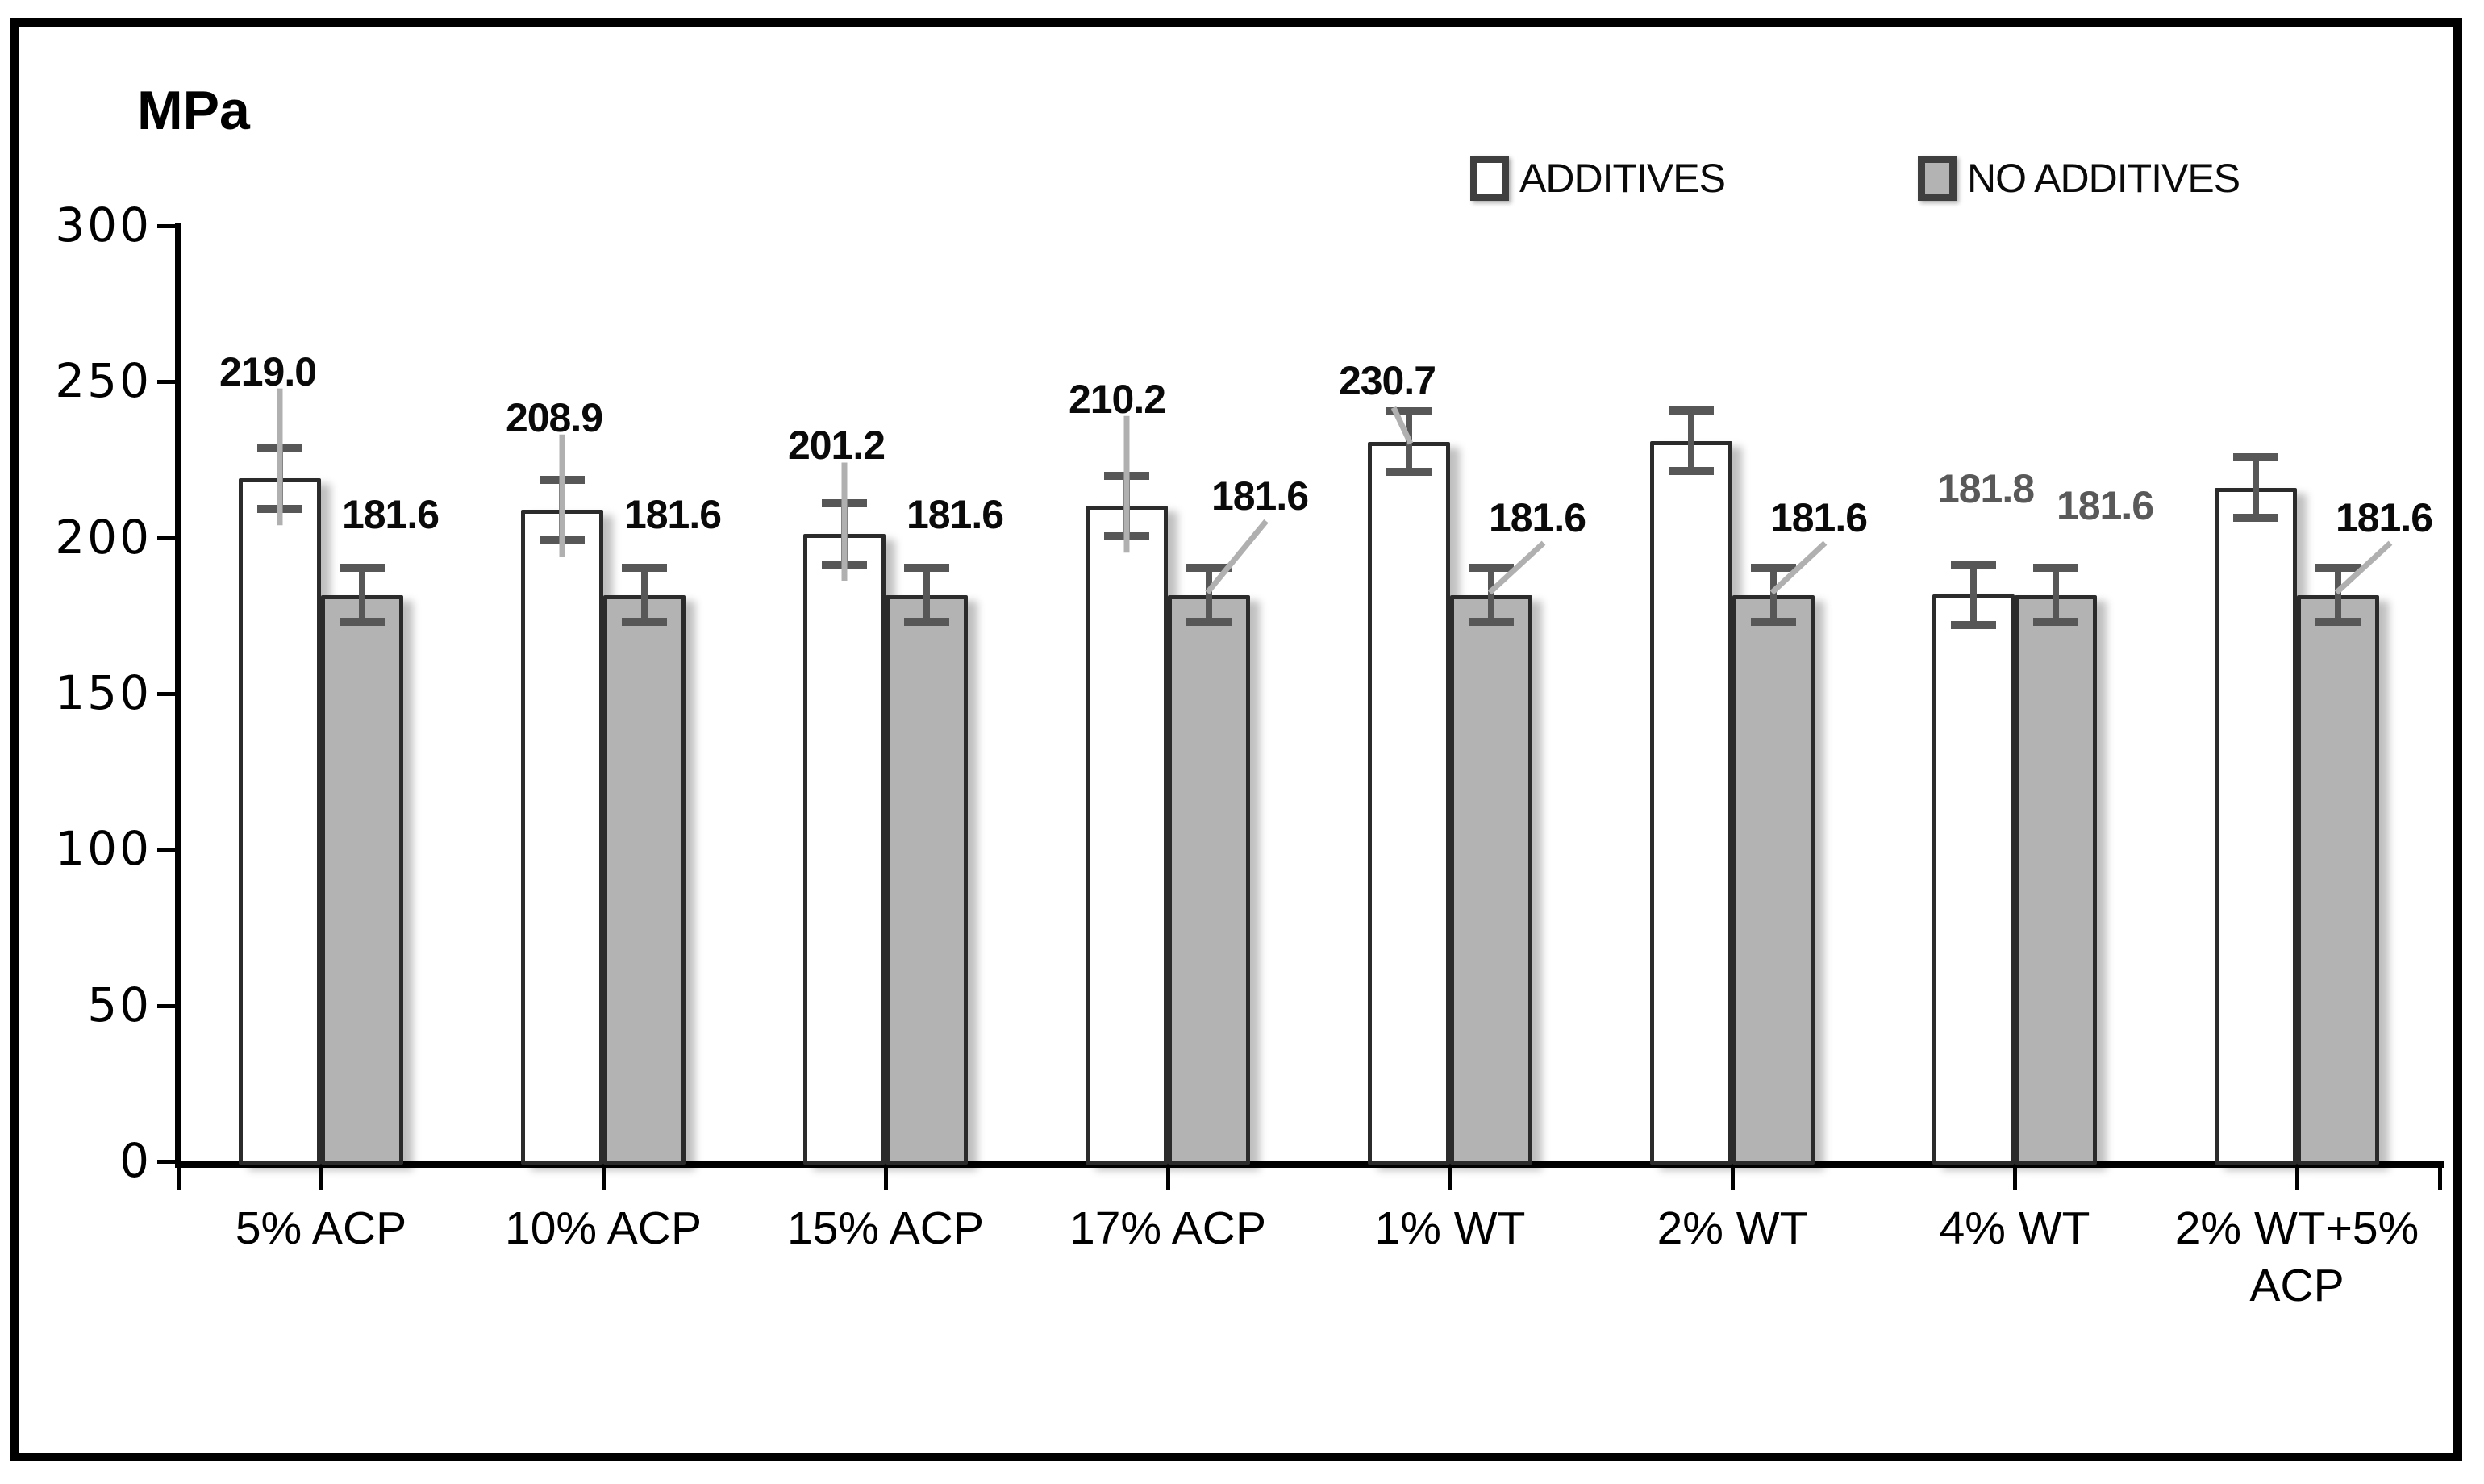 This screenshot has height=1484, width=2484. What do you see at coordinates (1309, 1164) in the screenshot?
I see `x-axis-line` at bounding box center [1309, 1164].